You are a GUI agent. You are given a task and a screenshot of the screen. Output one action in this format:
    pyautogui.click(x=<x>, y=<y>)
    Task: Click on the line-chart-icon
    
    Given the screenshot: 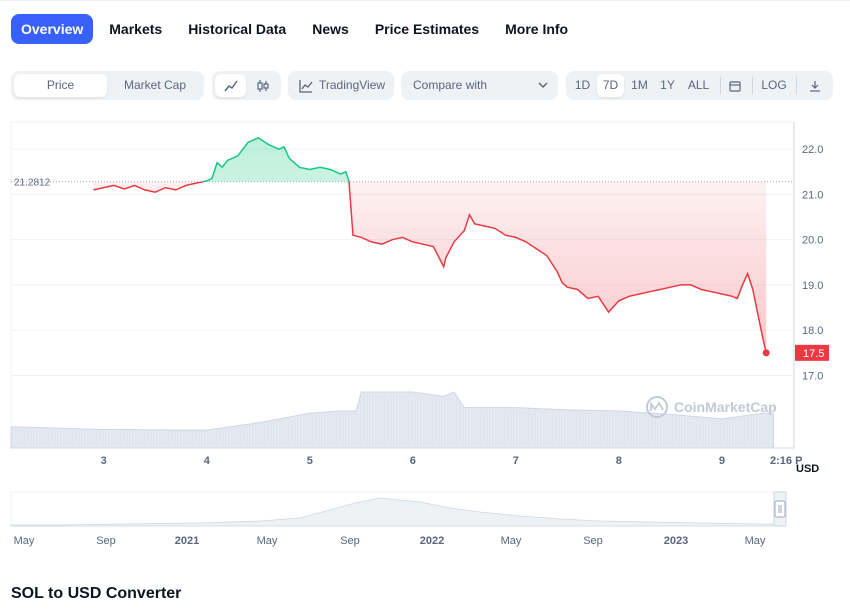 What is the action you would take?
    pyautogui.click(x=230, y=86)
    